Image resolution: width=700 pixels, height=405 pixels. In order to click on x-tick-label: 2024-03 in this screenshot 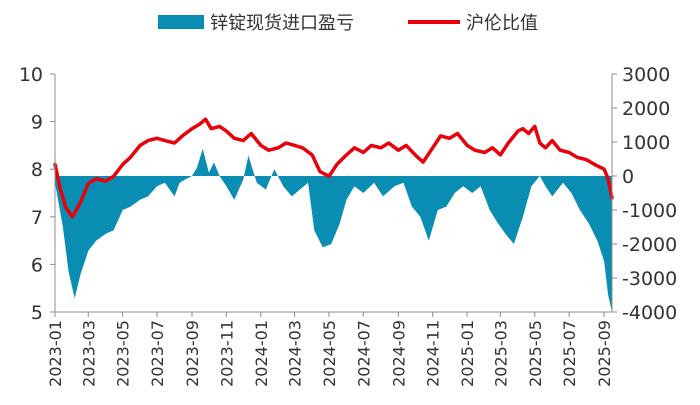, I will do `click(295, 353)`.